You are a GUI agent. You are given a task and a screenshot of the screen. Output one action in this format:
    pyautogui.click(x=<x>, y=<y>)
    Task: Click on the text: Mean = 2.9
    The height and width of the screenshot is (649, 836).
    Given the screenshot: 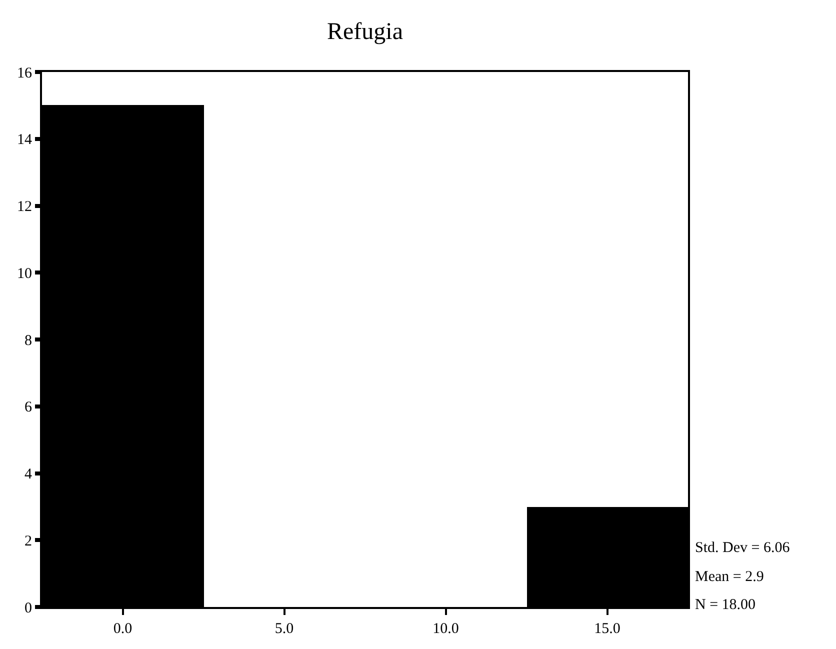 What is the action you would take?
    pyautogui.click(x=729, y=577)
    